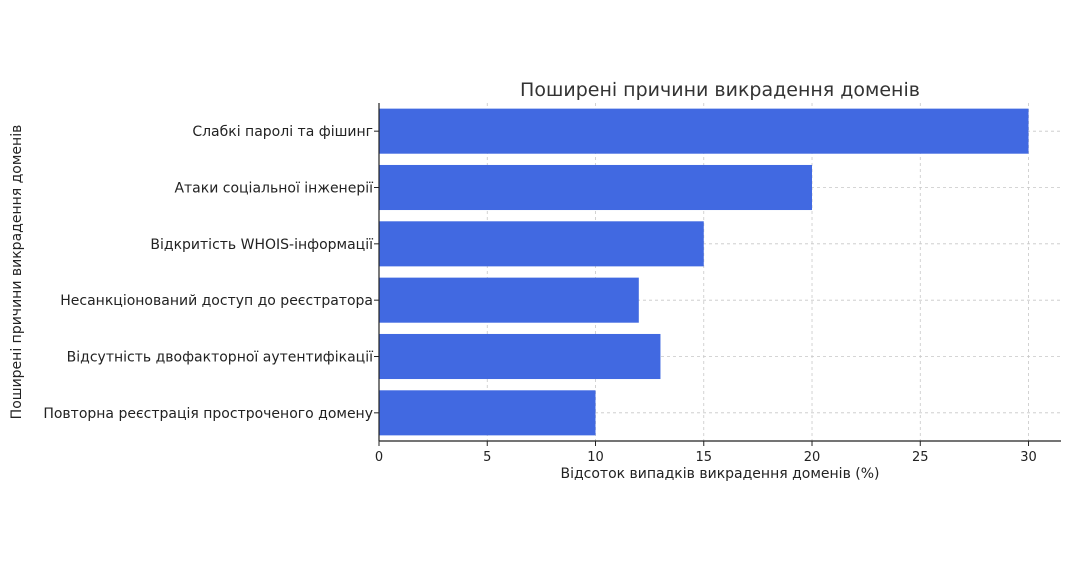 Image resolution: width=1070 pixels, height=565 pixels. Describe the element at coordinates (487, 457) in the screenshot. I see `x-tick-label: 5` at that location.